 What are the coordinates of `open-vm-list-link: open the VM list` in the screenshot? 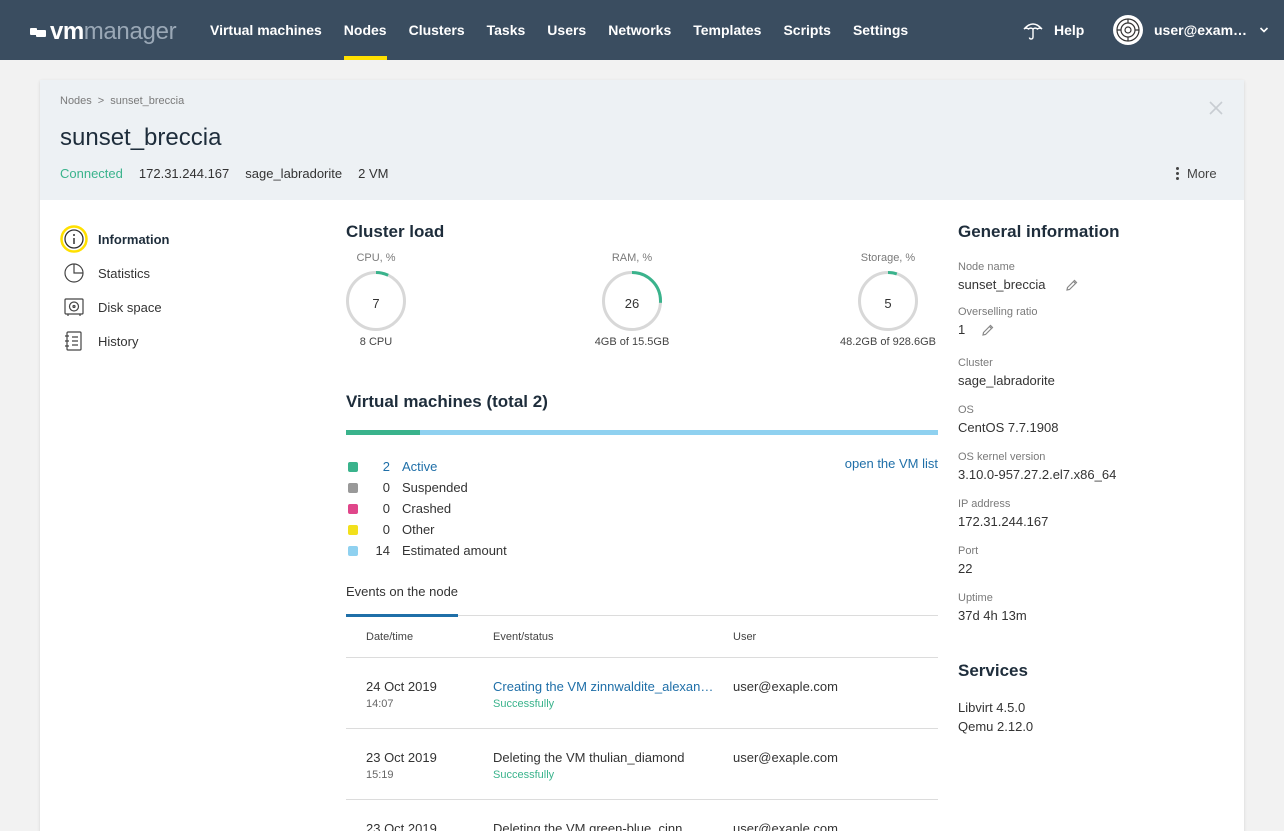 It's located at (891, 463).